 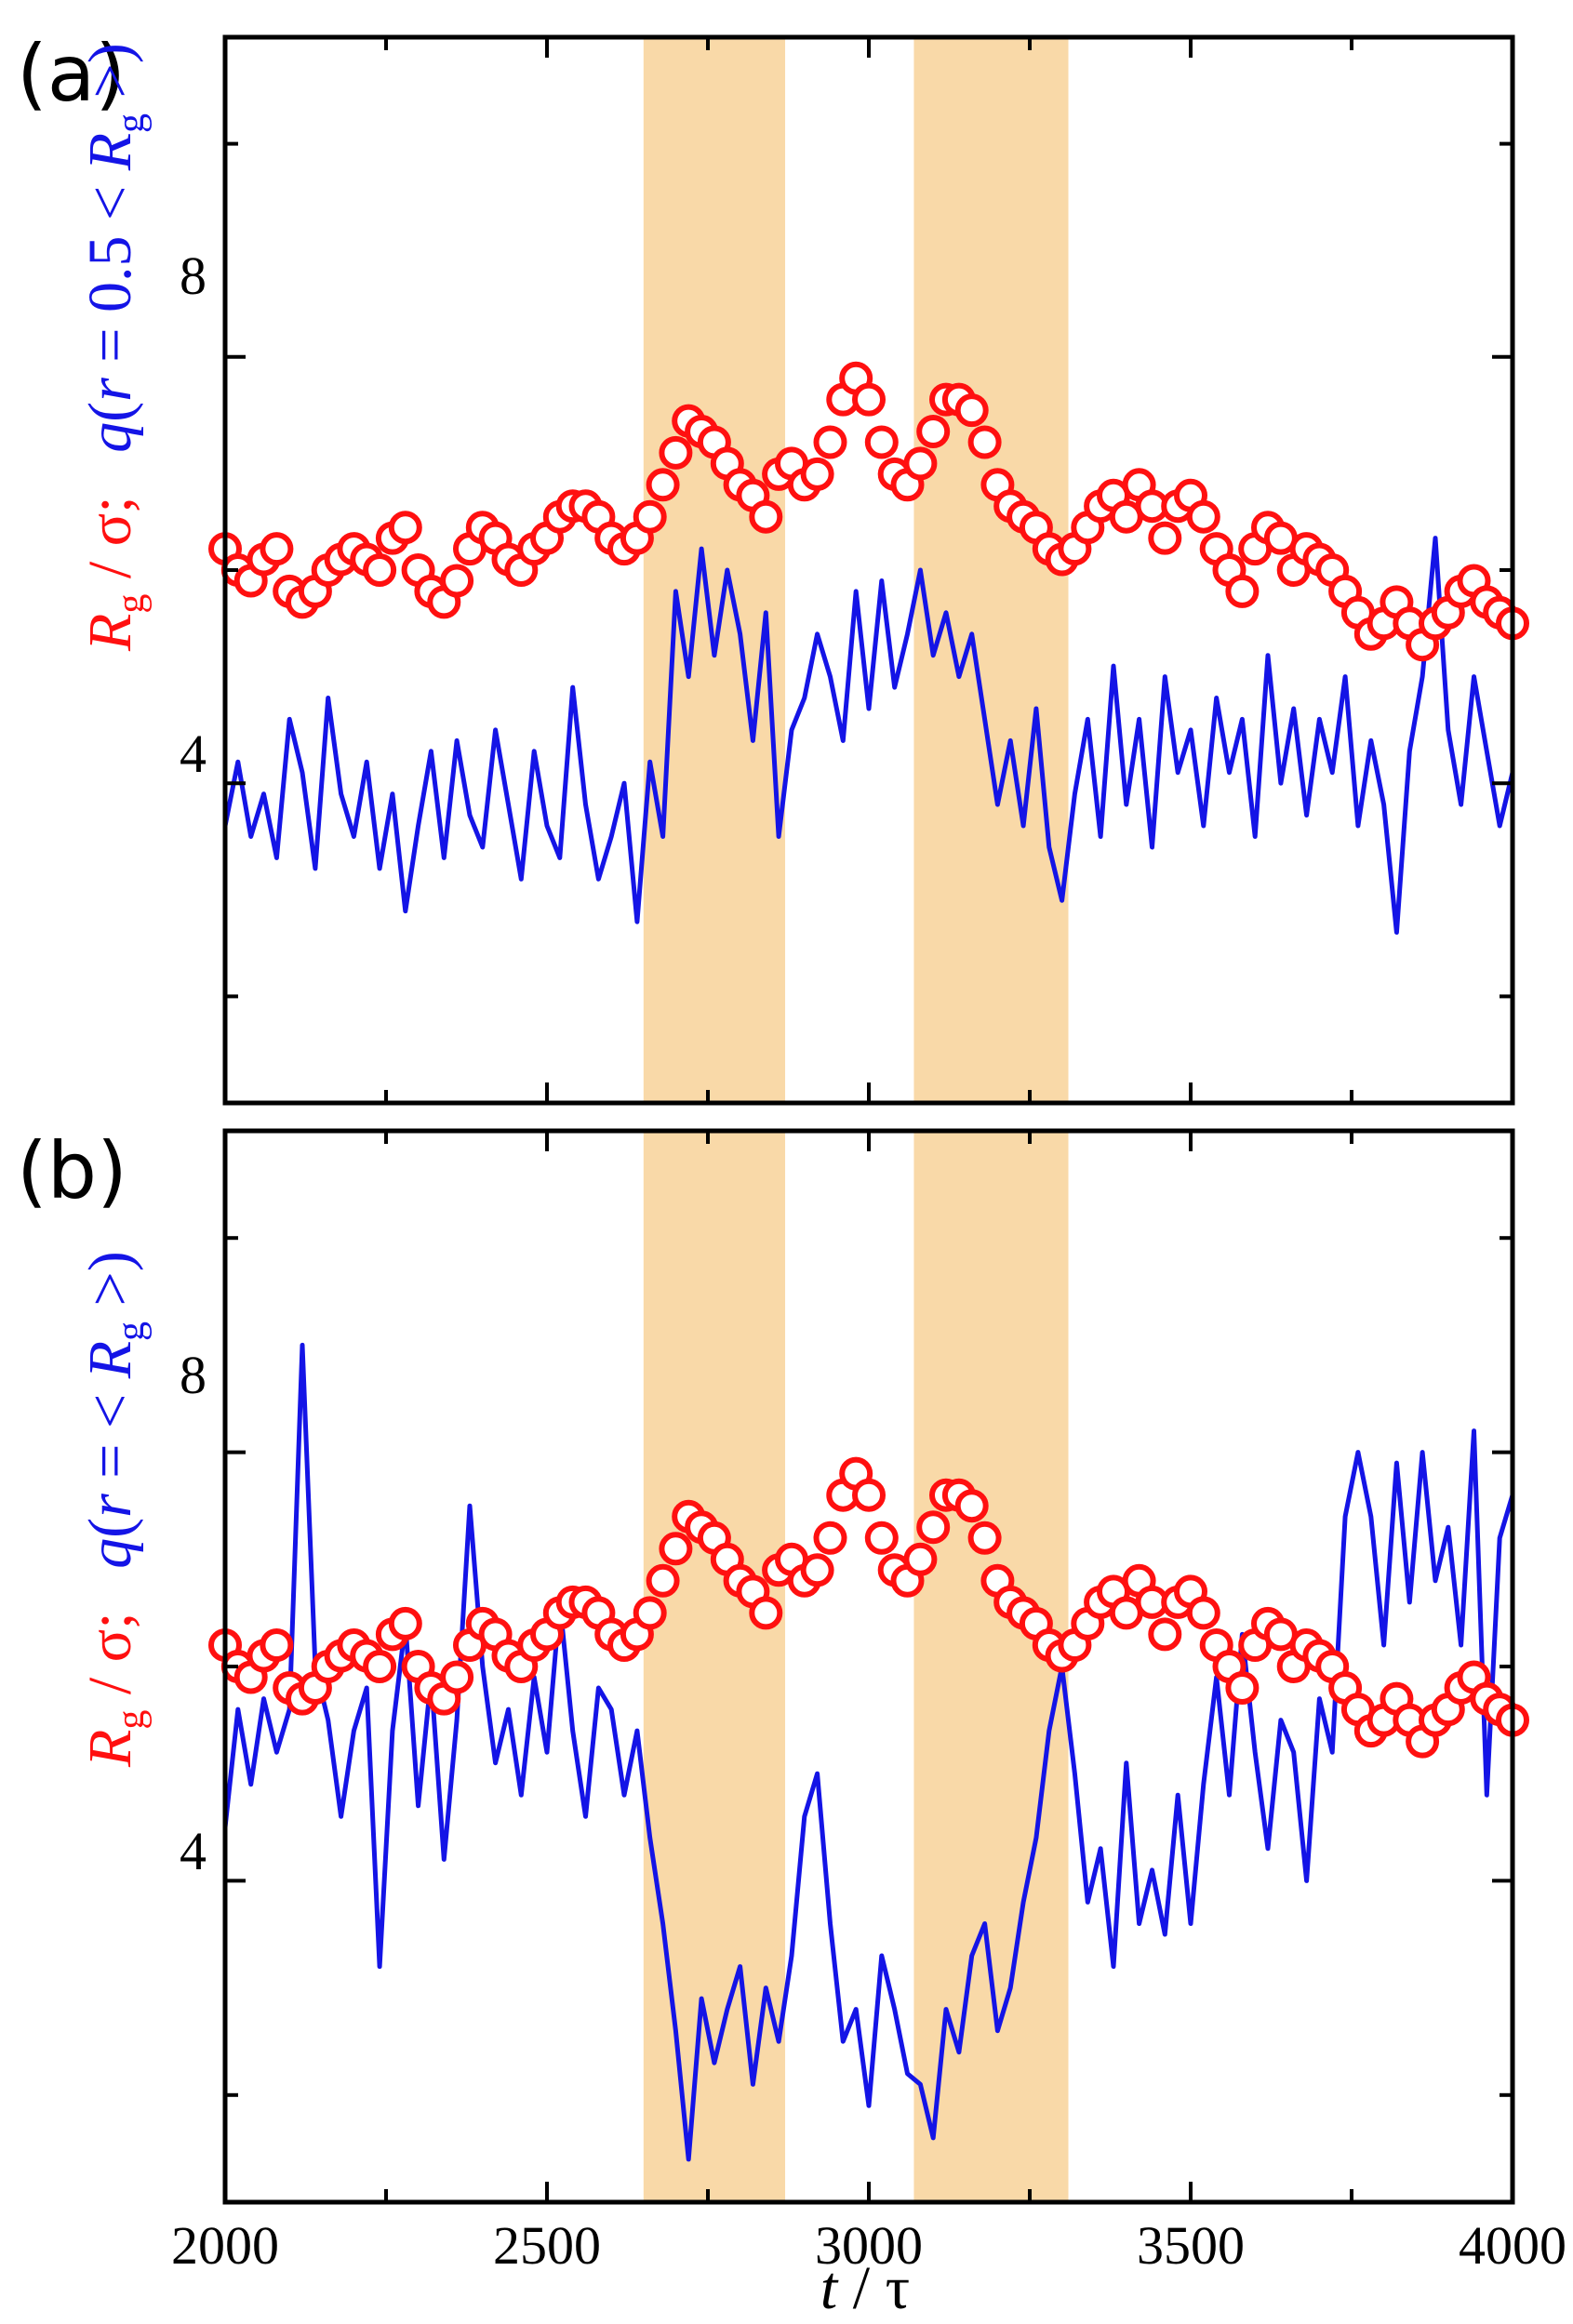 I want to click on svg-text: Rg / σ; q(r = < Rg >), so click(x=114, y=1509).